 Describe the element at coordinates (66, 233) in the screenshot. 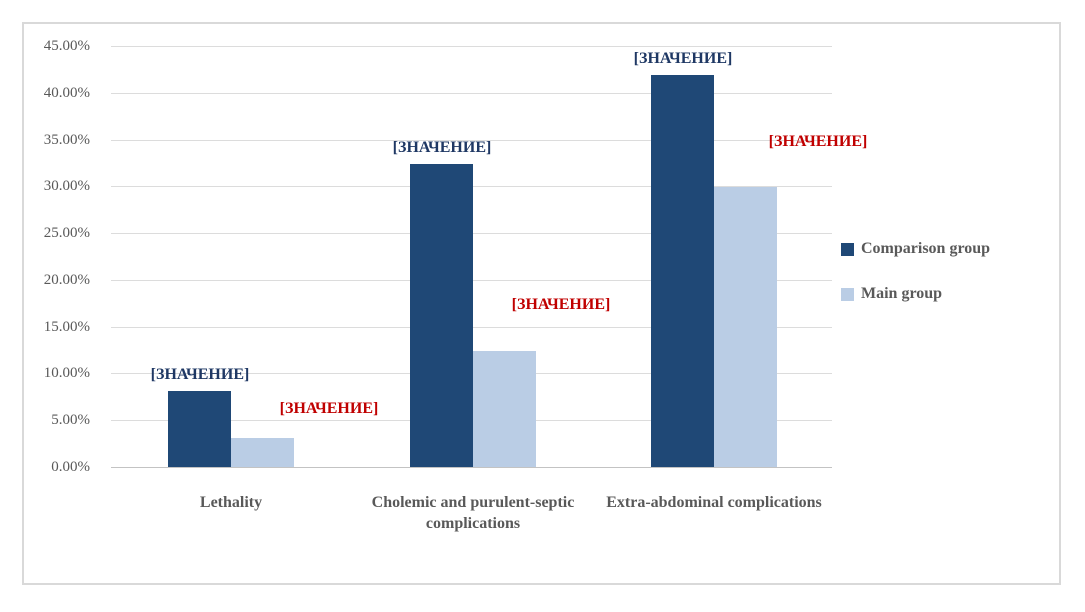

I see `y-tick-label: 25.00%` at that location.